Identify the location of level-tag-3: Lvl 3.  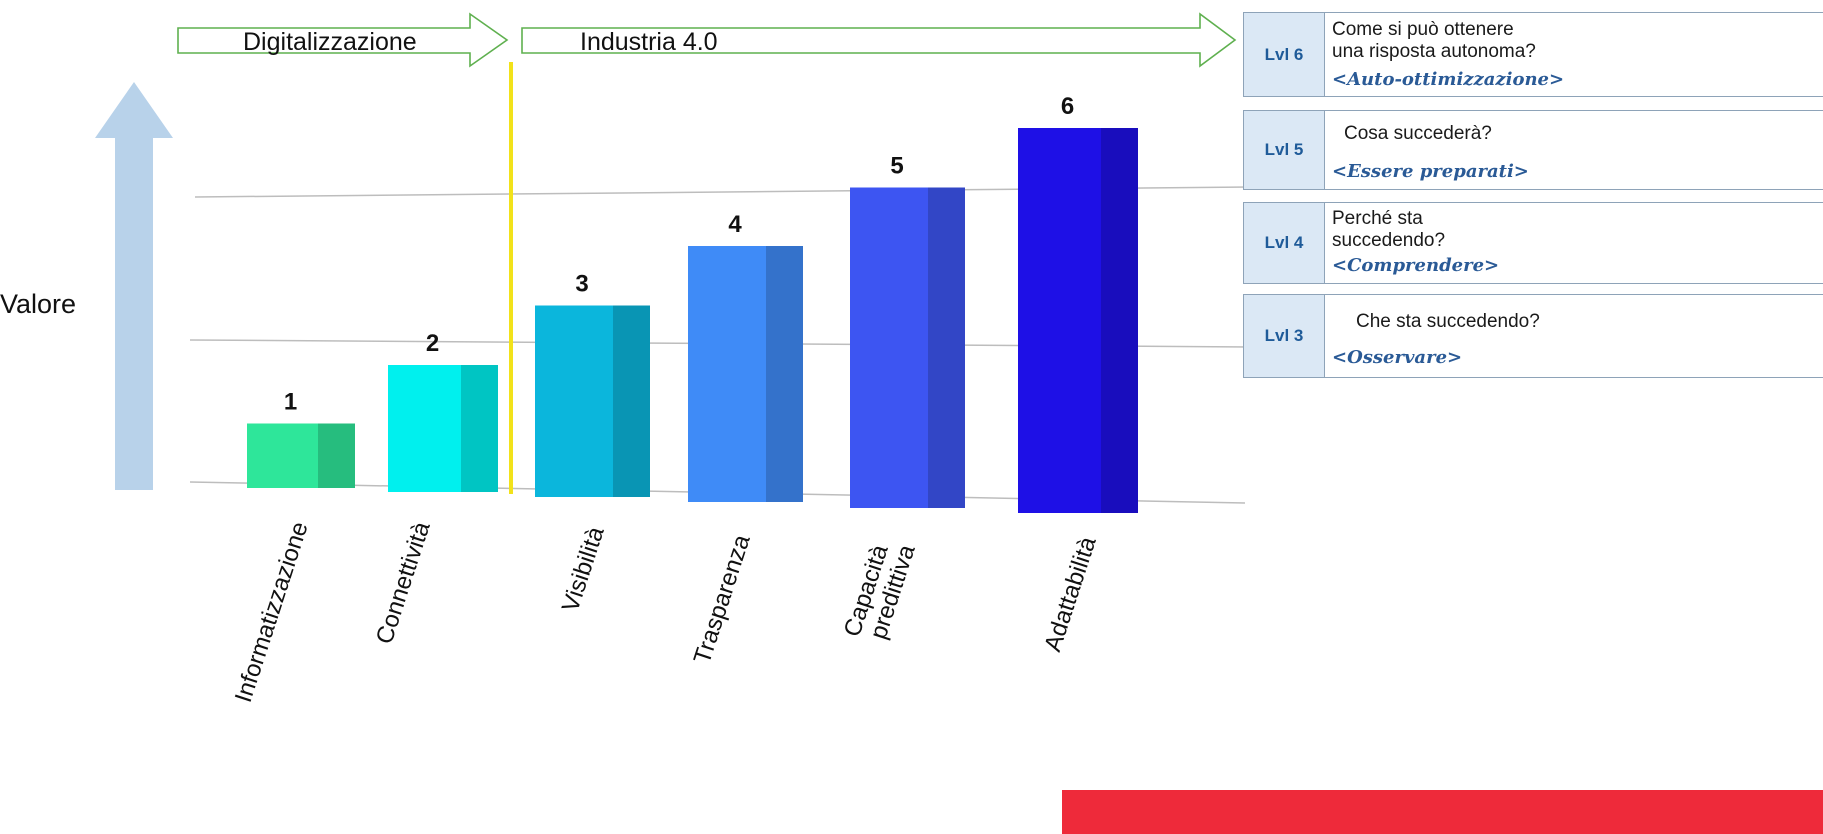
(1284, 336).